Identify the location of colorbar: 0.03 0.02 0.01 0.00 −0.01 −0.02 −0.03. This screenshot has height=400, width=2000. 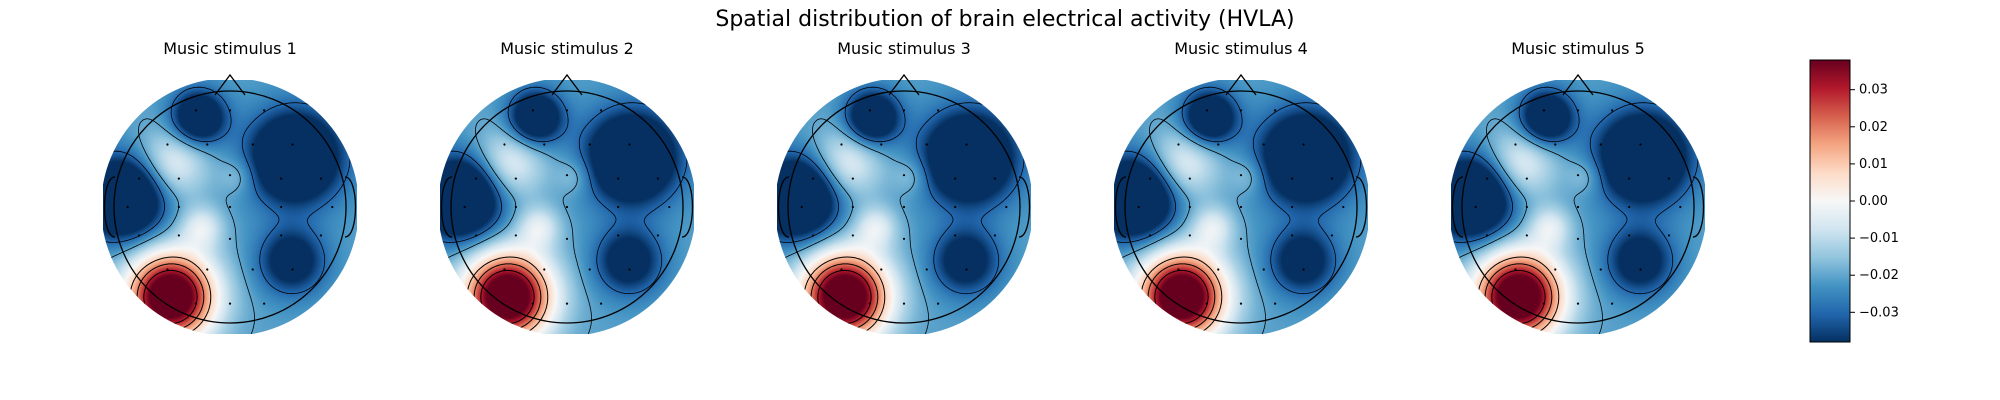
(1854, 201).